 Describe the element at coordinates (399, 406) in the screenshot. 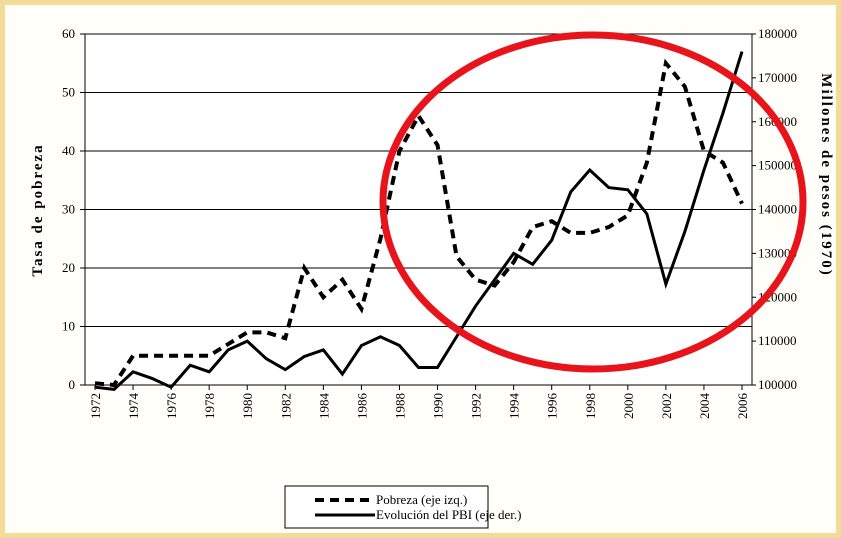

I see `x-tick-label: 1988` at that location.